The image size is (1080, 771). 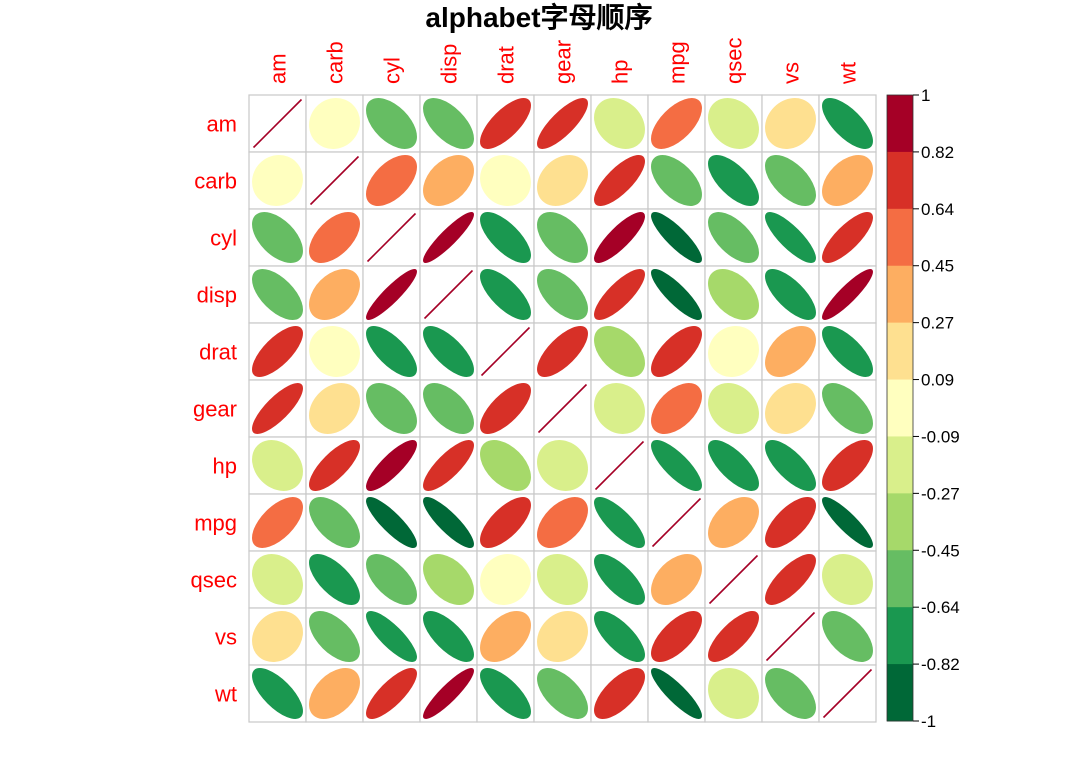 What do you see at coordinates (214, 580) in the screenshot?
I see `row-label: qsec` at bounding box center [214, 580].